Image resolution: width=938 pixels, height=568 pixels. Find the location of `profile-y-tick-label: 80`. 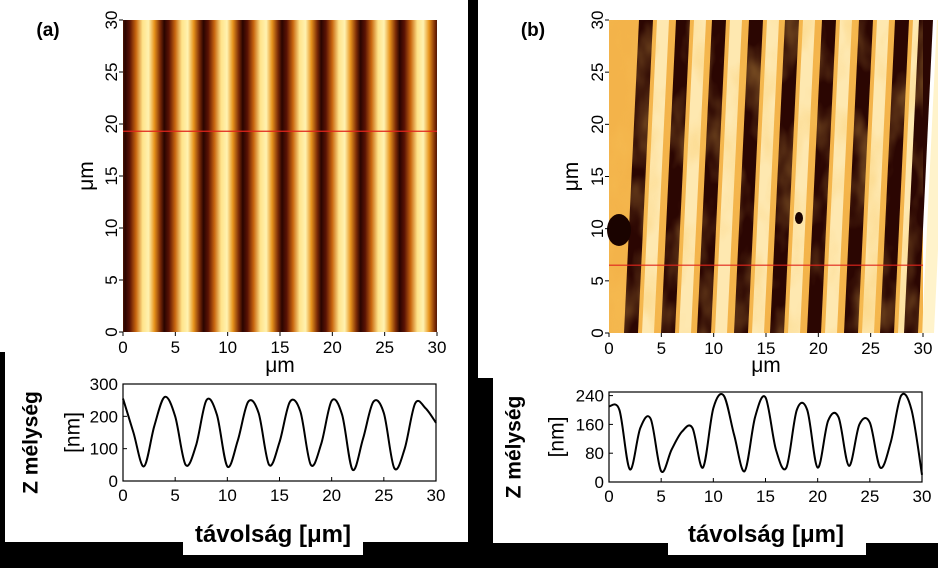

profile-y-tick-label: 80 is located at coordinates (594, 453).